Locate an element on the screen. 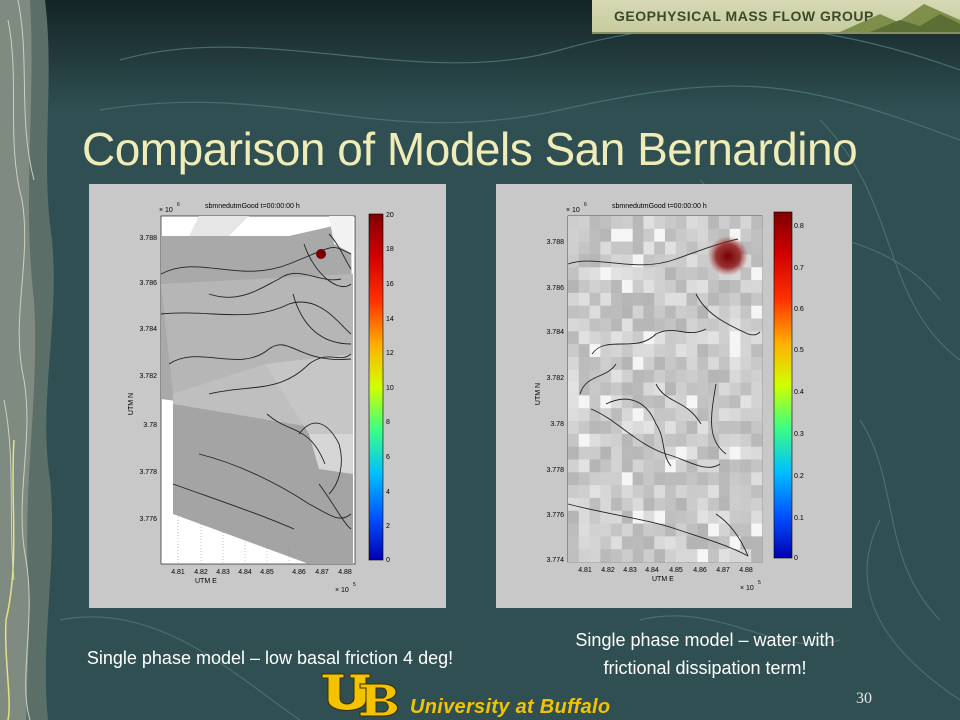 The height and width of the screenshot is (720, 960). colorbar-tick: 2 is located at coordinates (388, 526).